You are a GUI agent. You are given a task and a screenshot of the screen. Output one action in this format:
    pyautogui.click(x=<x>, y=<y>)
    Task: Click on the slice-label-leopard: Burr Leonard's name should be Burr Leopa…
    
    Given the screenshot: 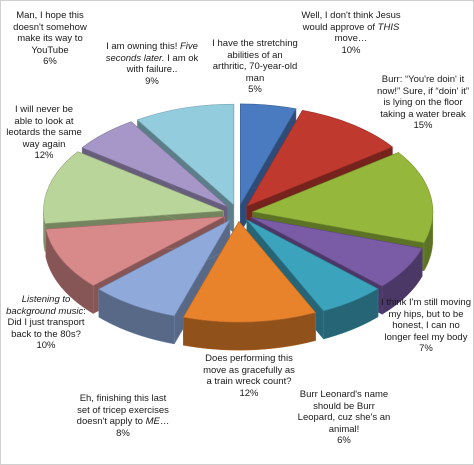 What is the action you would take?
    pyautogui.click(x=344, y=417)
    